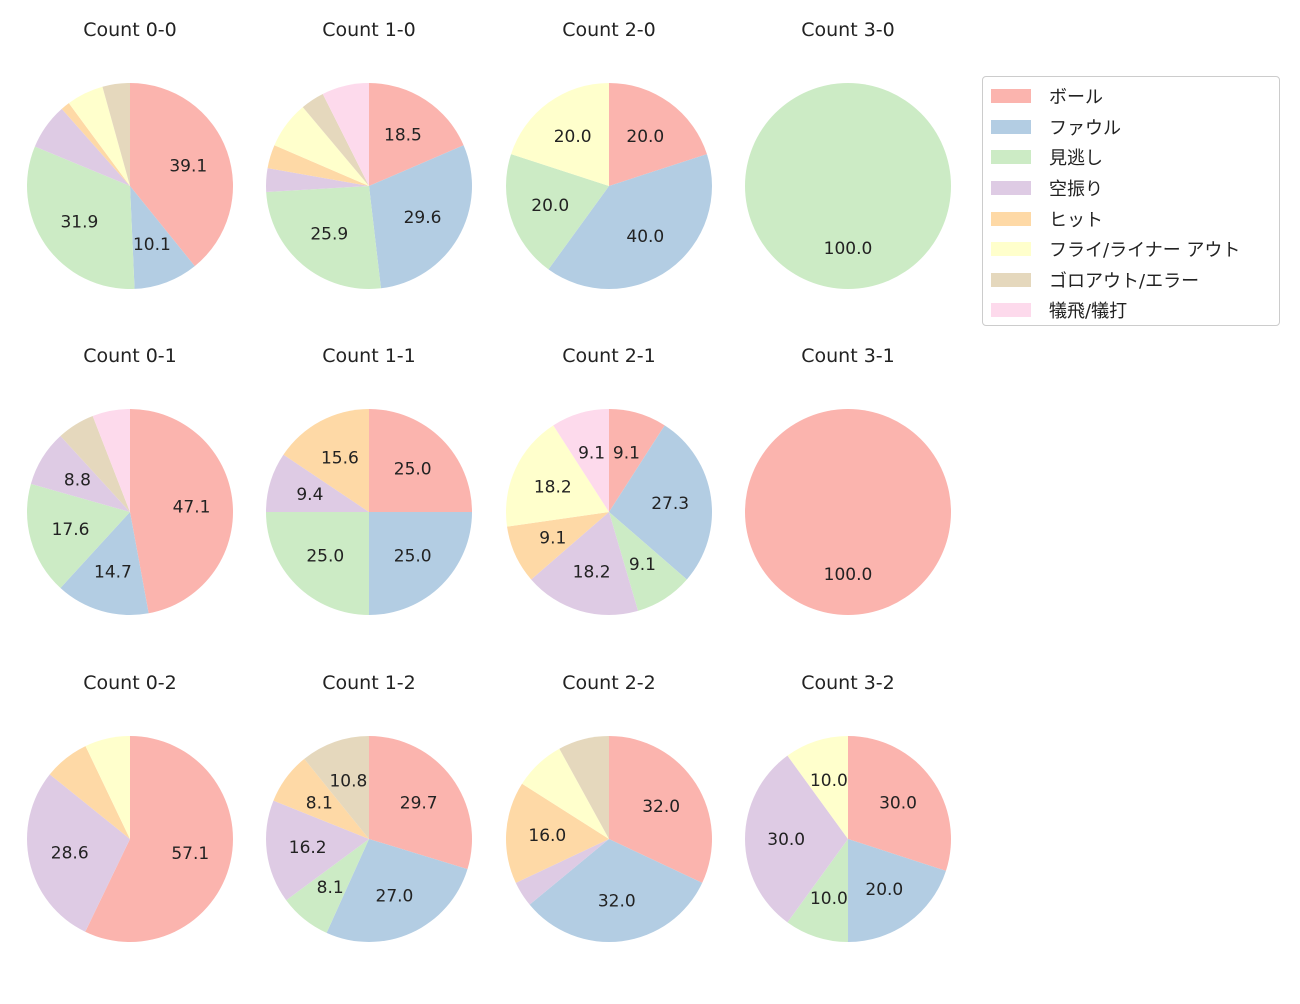 This screenshot has width=1300, height=1004. I want to click on legend-item: ゴロアウト/エラー, so click(1135, 280).